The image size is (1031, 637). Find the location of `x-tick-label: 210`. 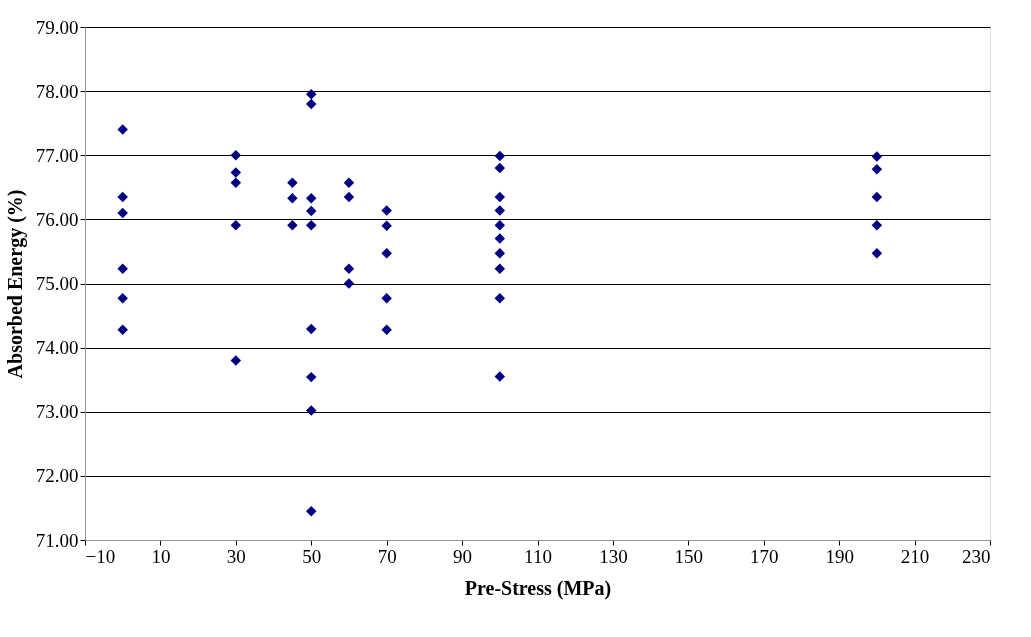

x-tick-label: 210 is located at coordinates (915, 556).